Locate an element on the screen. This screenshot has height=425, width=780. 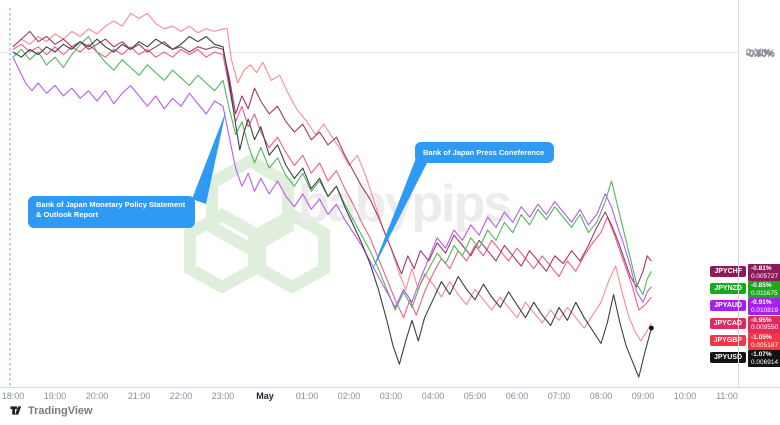
time-scale-border is located at coordinates (390, 387).